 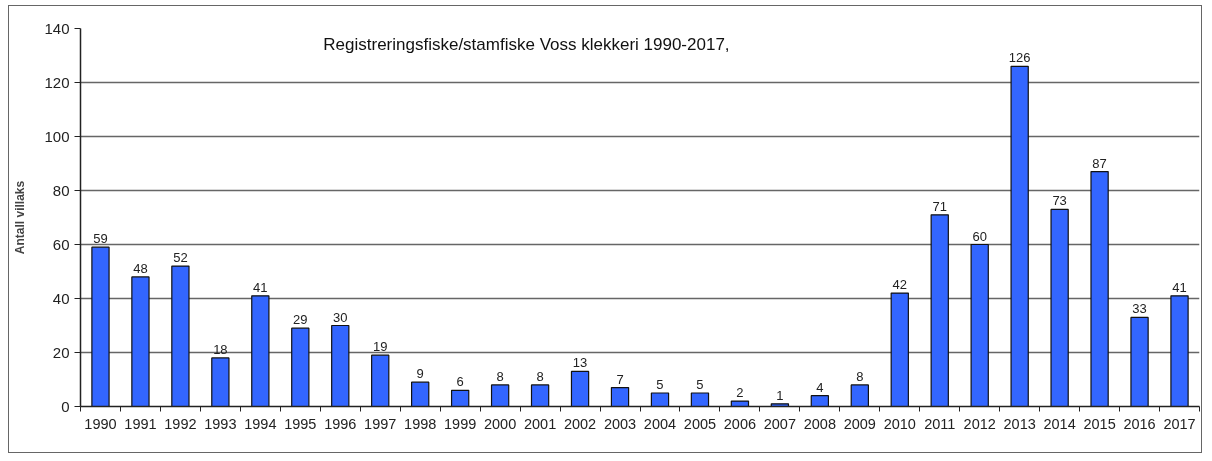 I want to click on x-tick-label: 2017, so click(x=1179, y=423).